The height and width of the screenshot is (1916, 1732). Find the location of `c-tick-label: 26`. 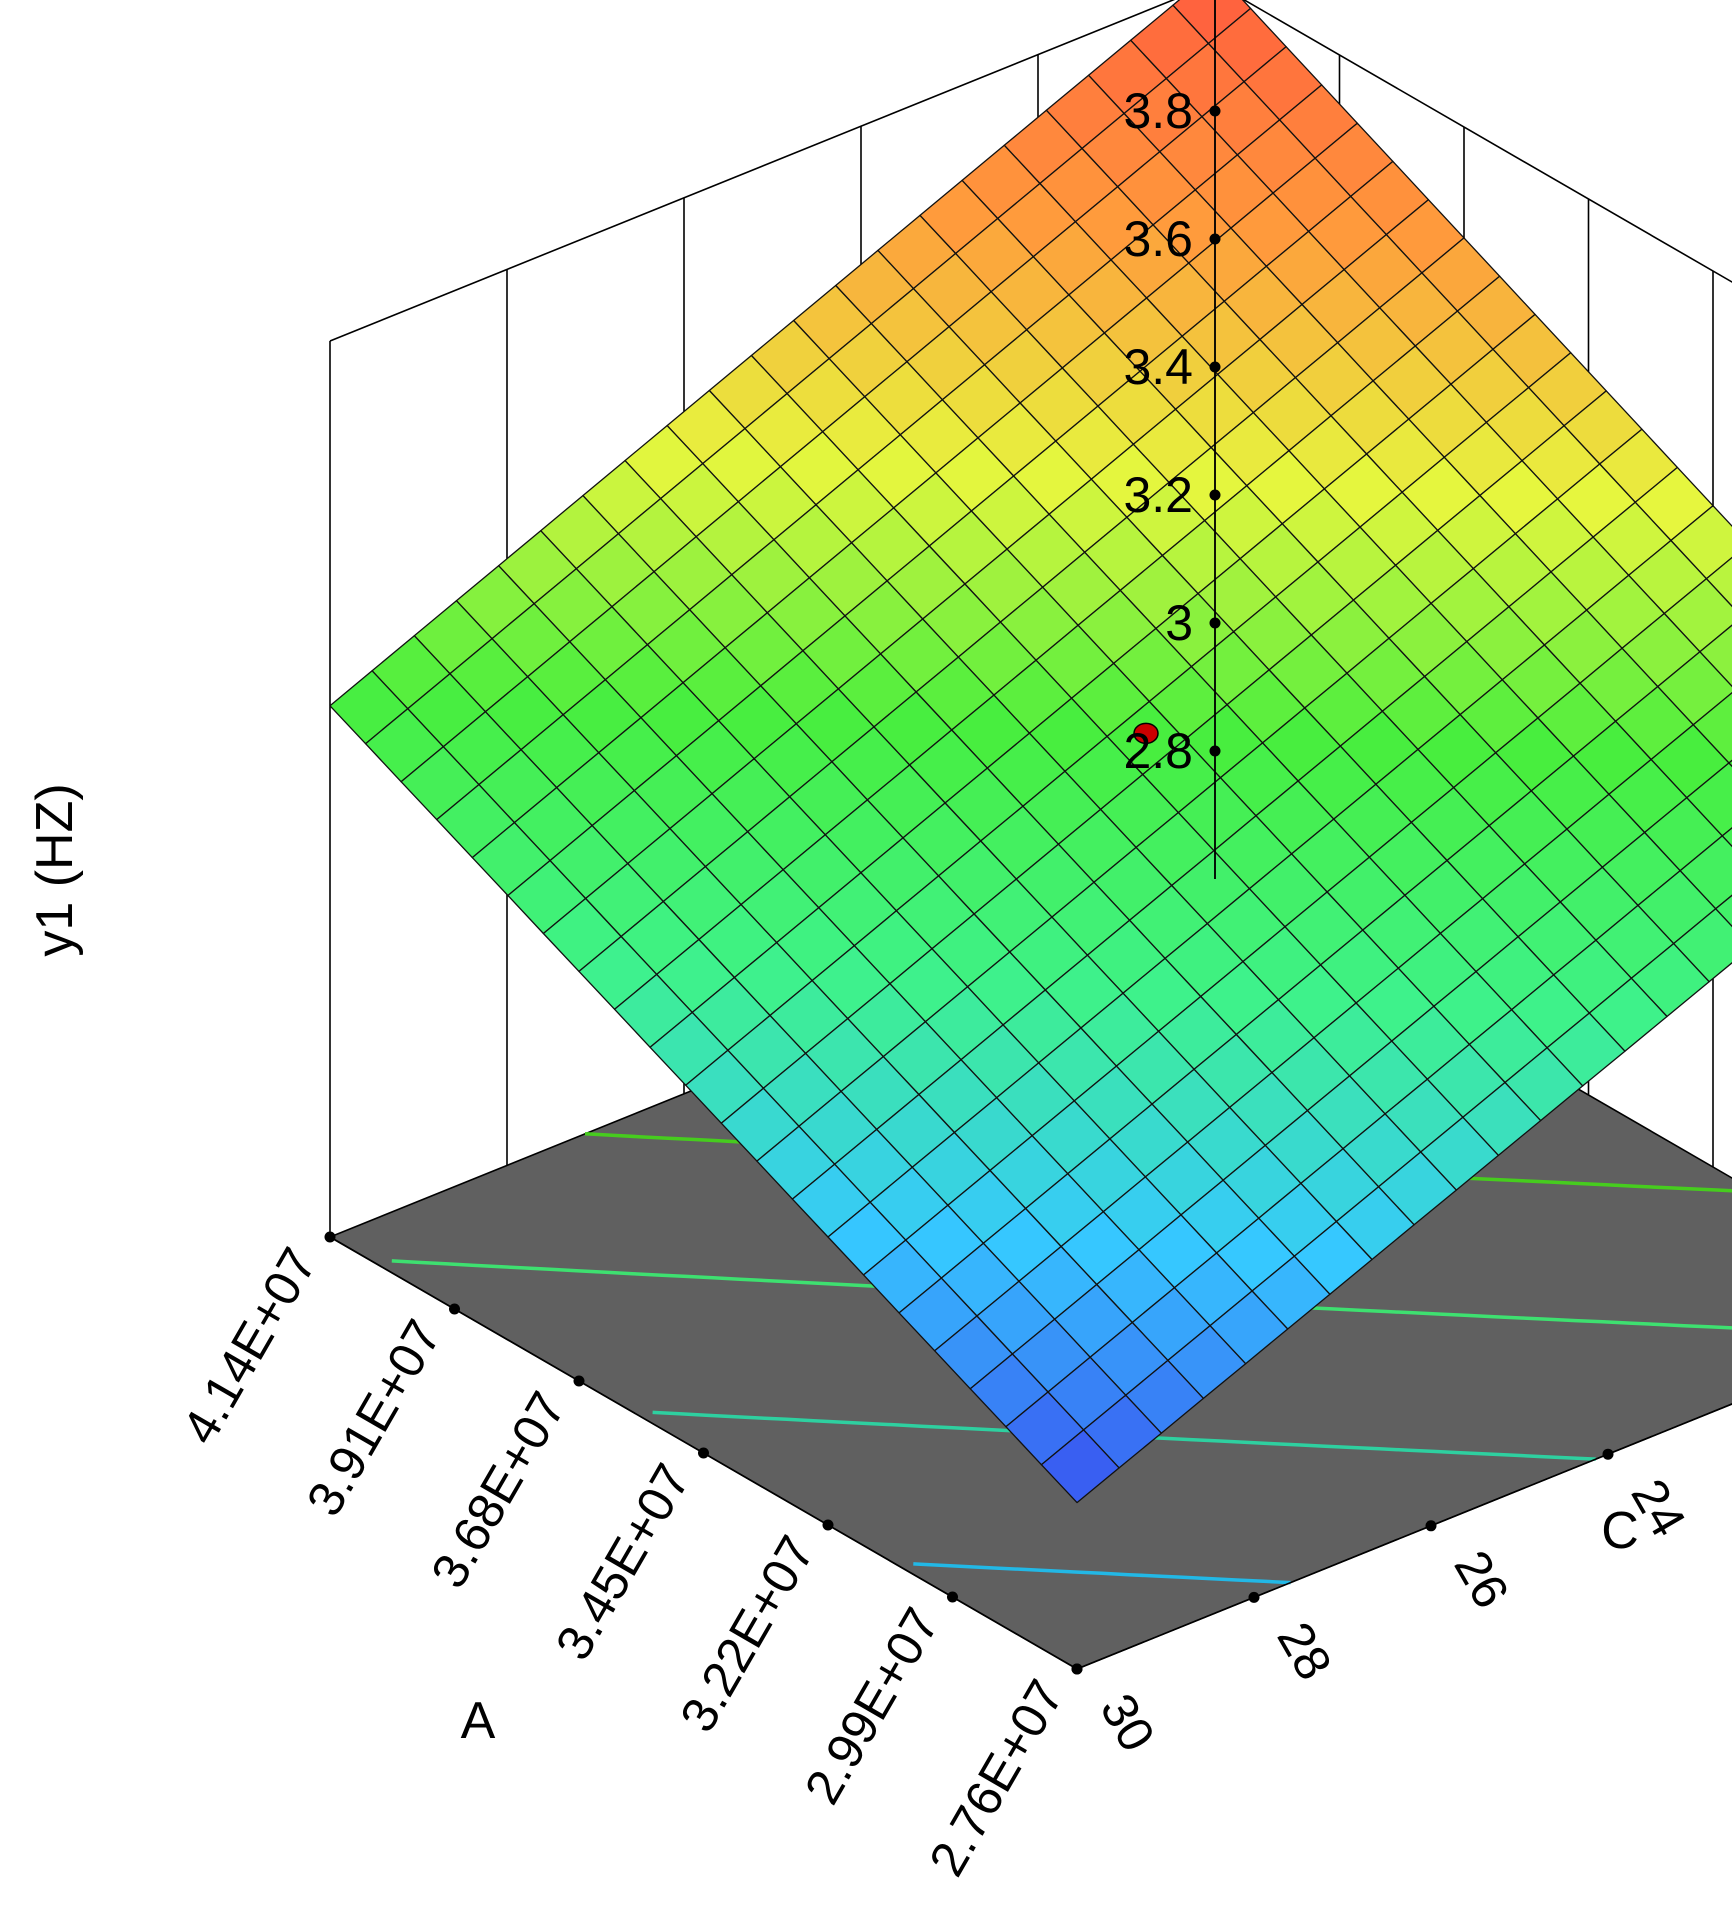

c-tick-label: 26 is located at coordinates (1481, 1579).